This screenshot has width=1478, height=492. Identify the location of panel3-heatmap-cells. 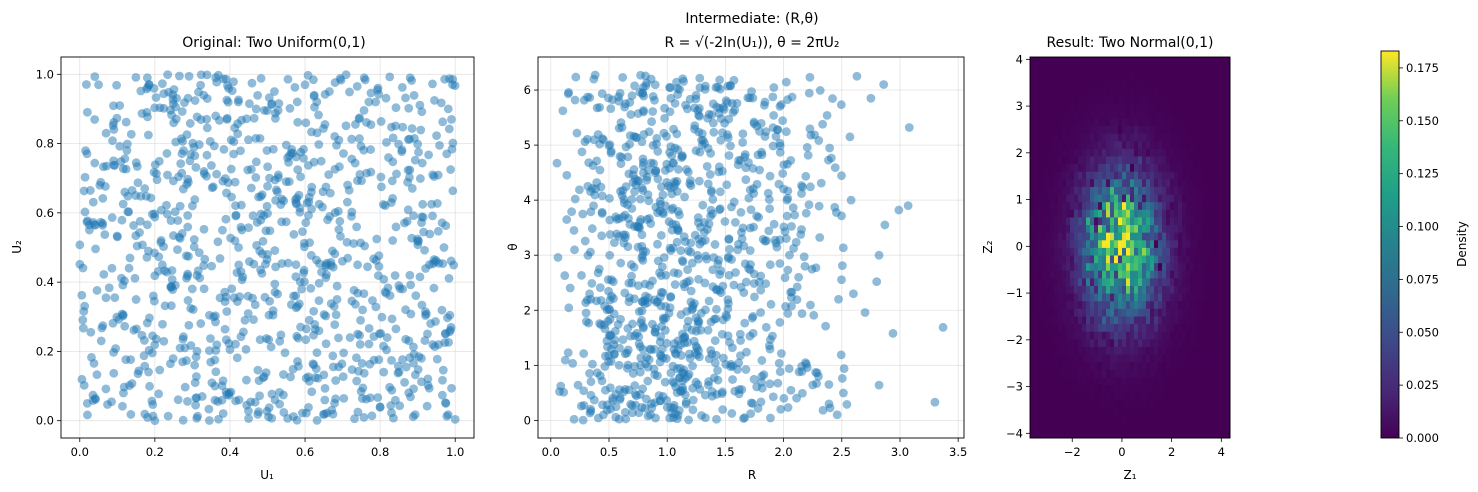
(1130, 248).